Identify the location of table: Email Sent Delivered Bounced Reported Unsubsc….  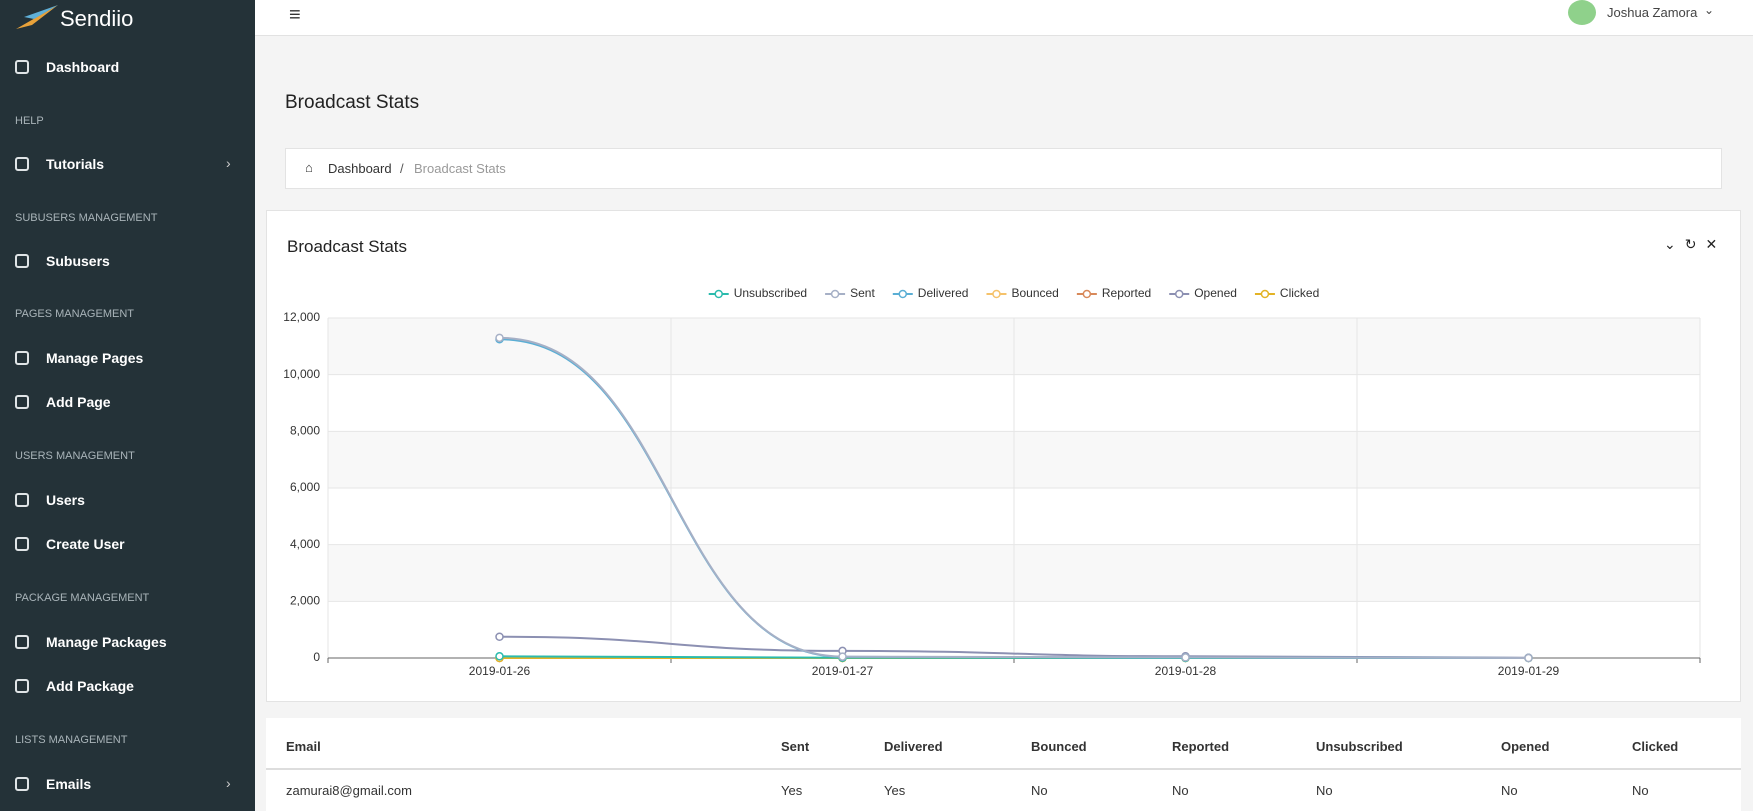
(1003, 764).